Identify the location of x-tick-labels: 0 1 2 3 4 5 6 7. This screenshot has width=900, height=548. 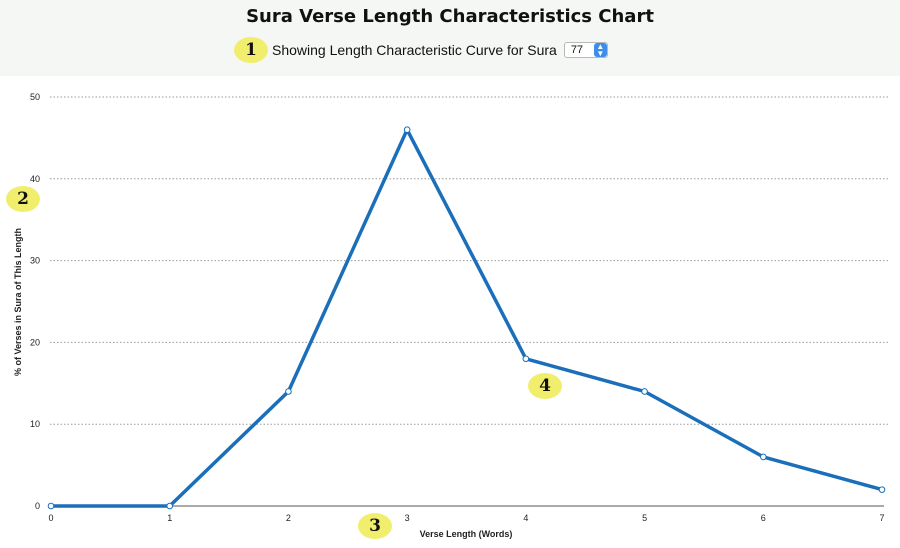
(466, 518).